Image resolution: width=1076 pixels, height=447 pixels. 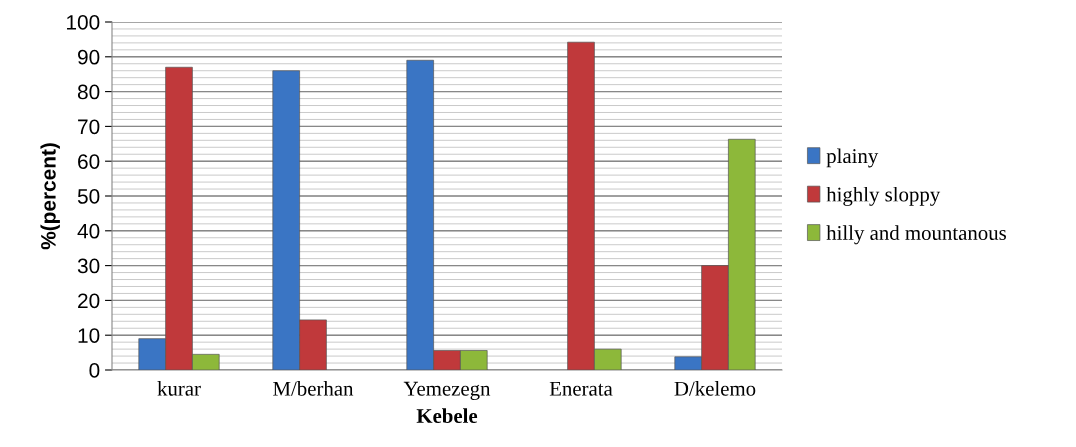 I want to click on y-tick-label: 30, so click(x=88, y=266).